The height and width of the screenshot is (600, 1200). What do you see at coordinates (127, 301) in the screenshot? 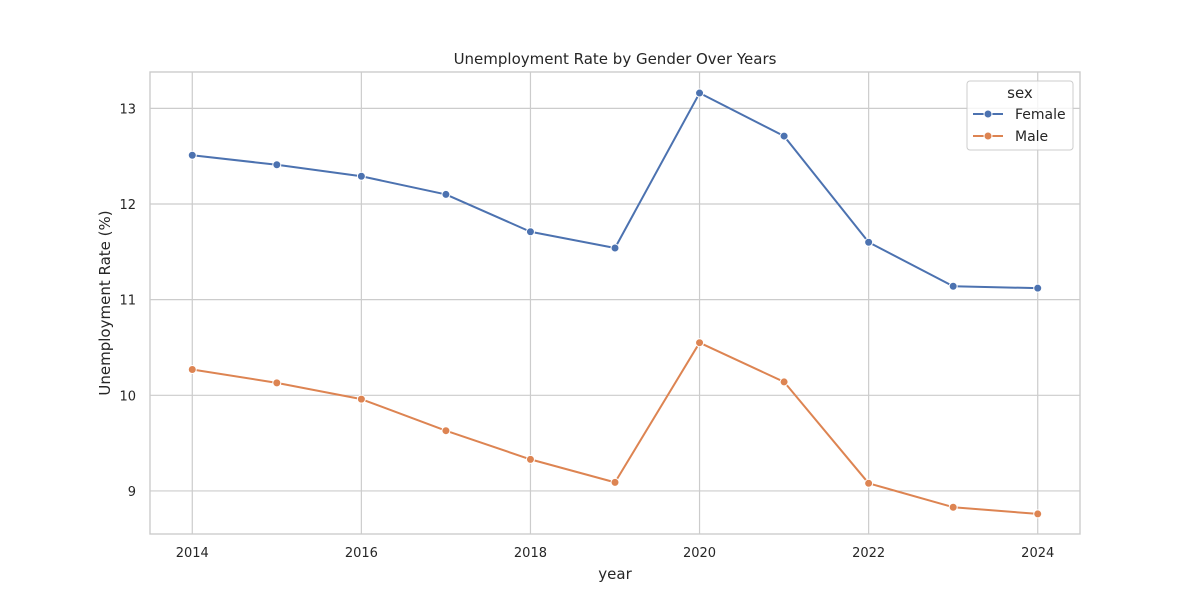
I see `y-tick-label: 11` at bounding box center [127, 301].